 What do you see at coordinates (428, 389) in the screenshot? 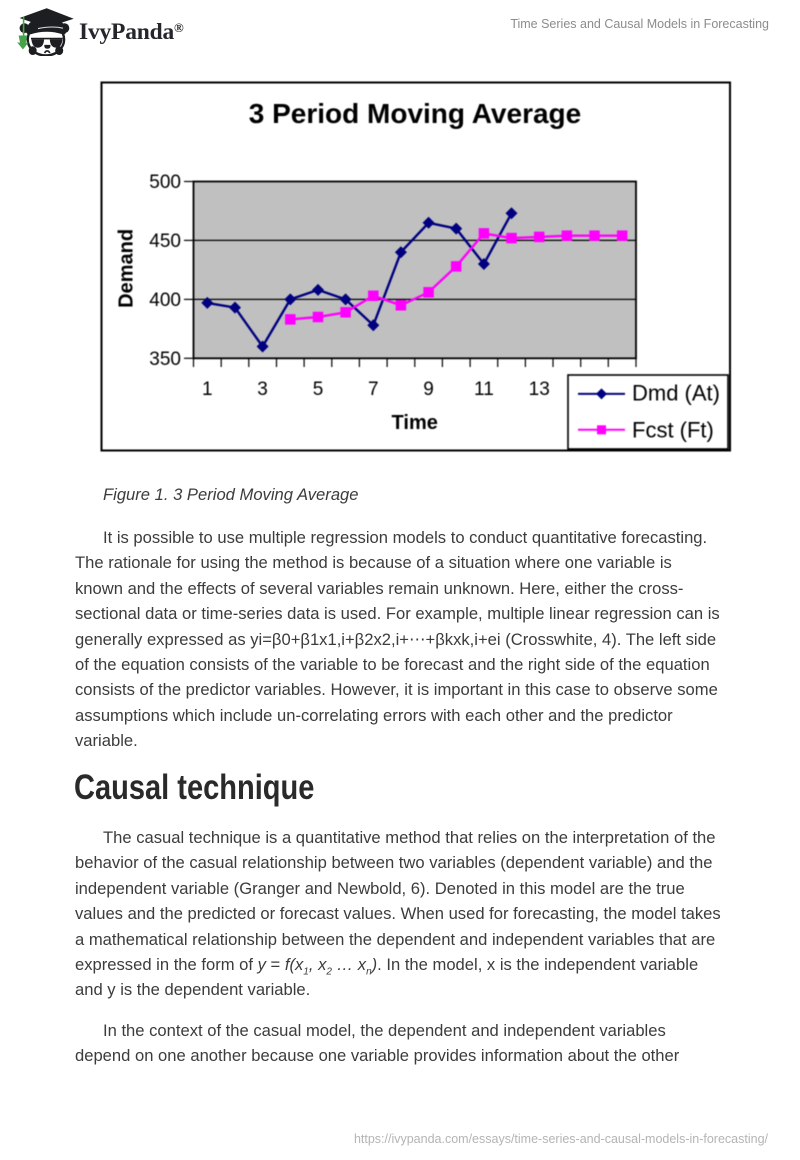
I see `svg-text: 9` at bounding box center [428, 389].